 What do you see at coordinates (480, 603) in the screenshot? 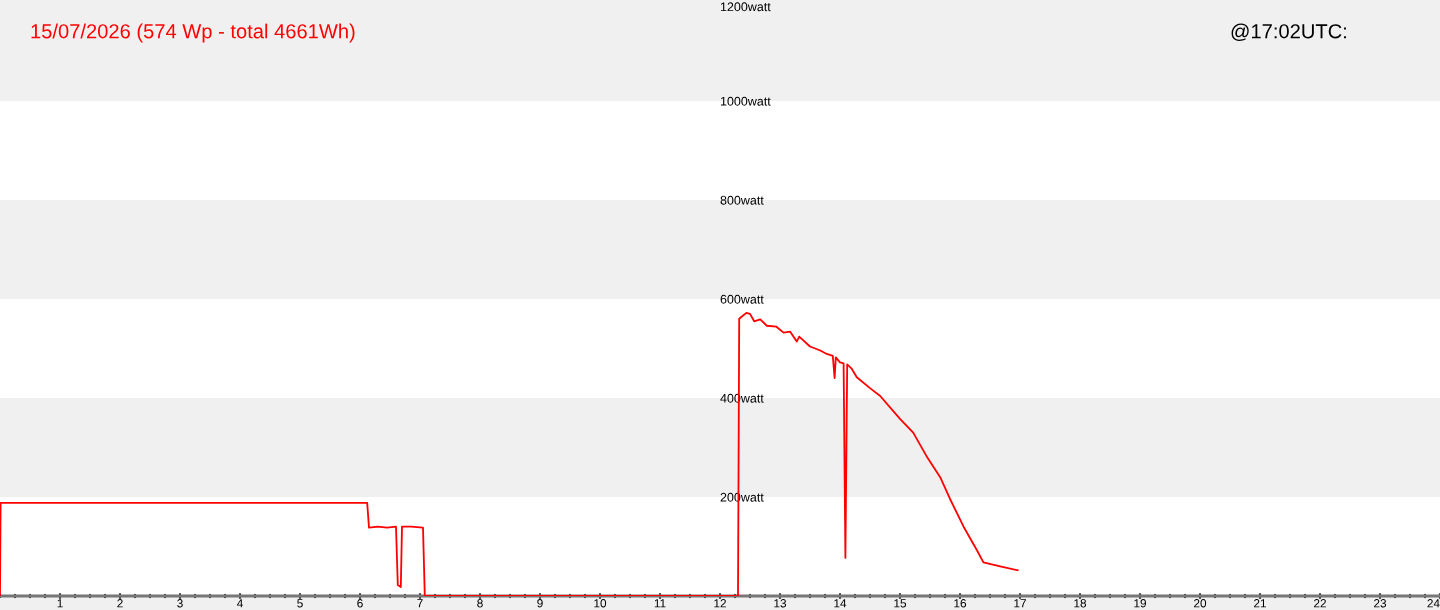
I see `x-tick-label: 8` at bounding box center [480, 603].